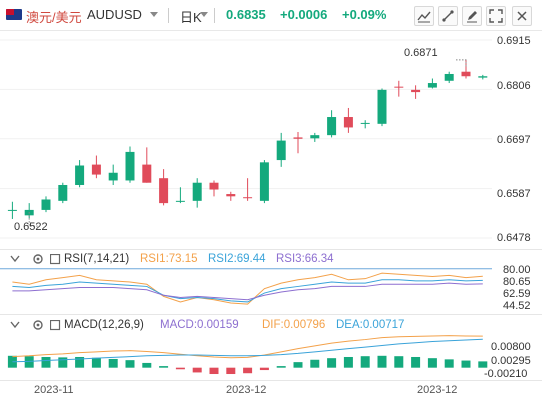 The image size is (542, 404). Describe the element at coordinates (514, 194) in the screenshot. I see `price-tick: 0.6587` at that location.